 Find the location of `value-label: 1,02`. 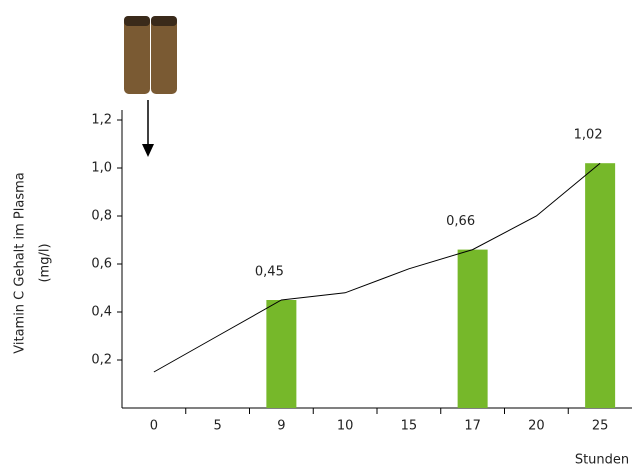

value-label: 1,02 is located at coordinates (588, 135).